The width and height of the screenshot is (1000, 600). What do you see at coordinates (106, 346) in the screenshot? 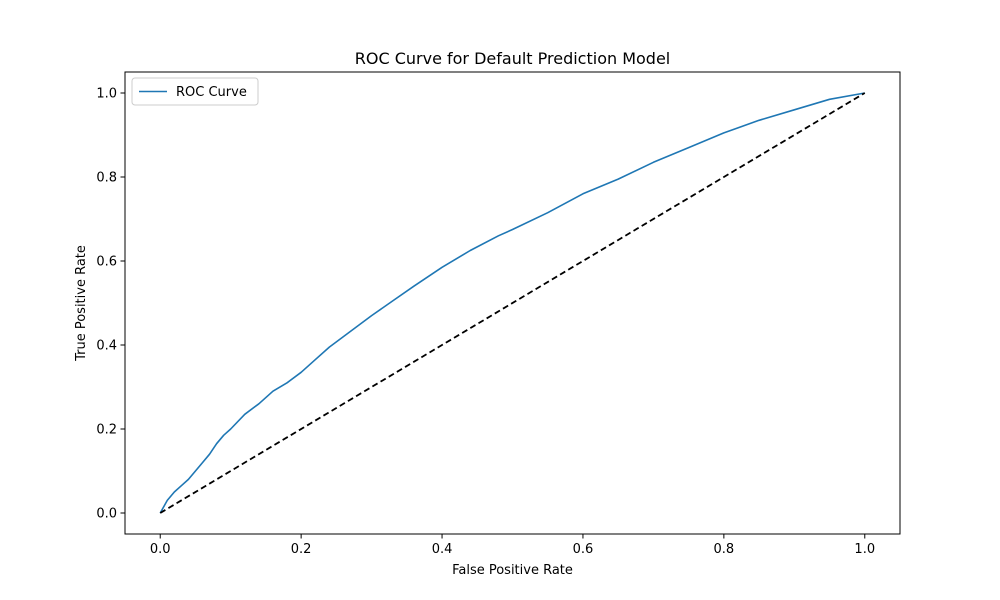
I see `y-tick-label: 0.4` at bounding box center [106, 346].